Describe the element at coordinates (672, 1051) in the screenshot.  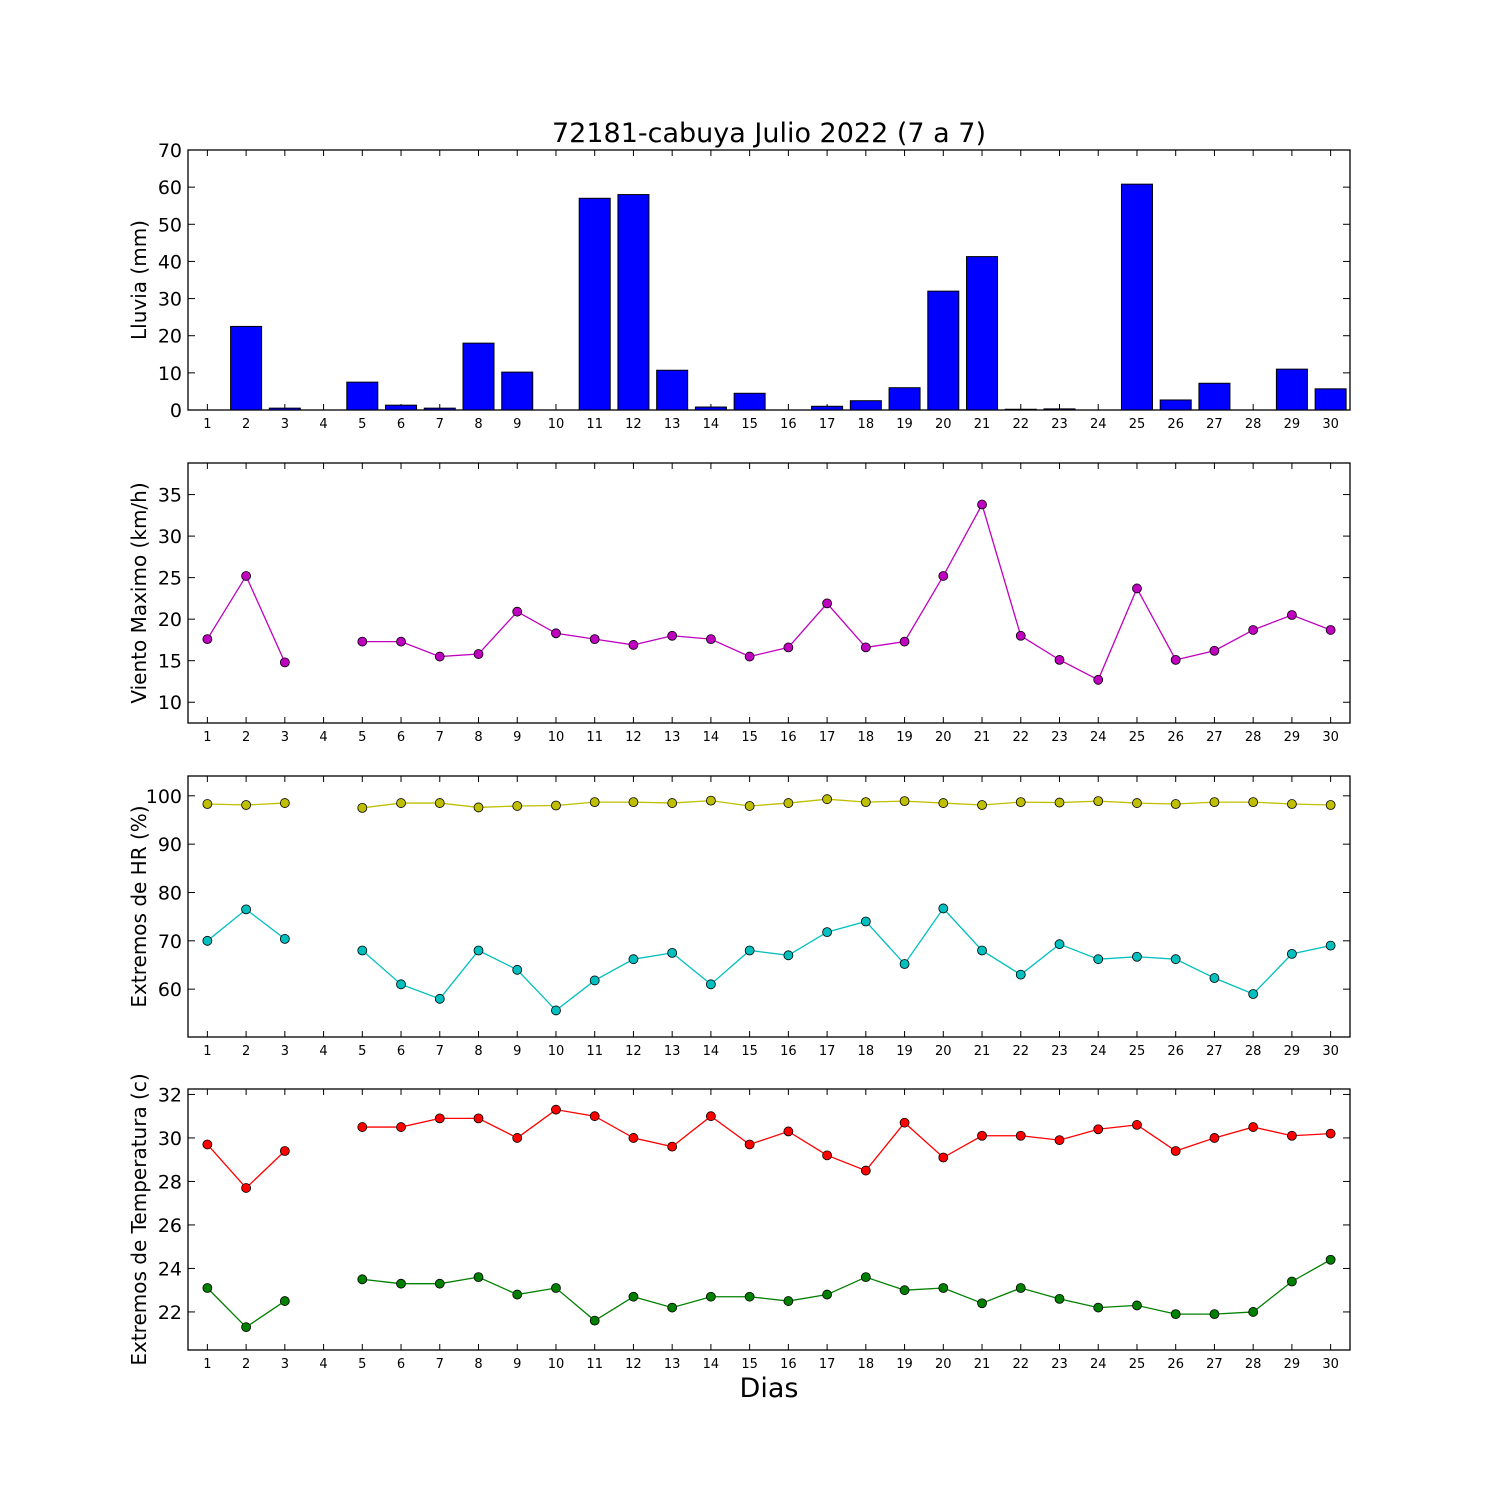
I see `humidity-xtick-label: 13` at that location.